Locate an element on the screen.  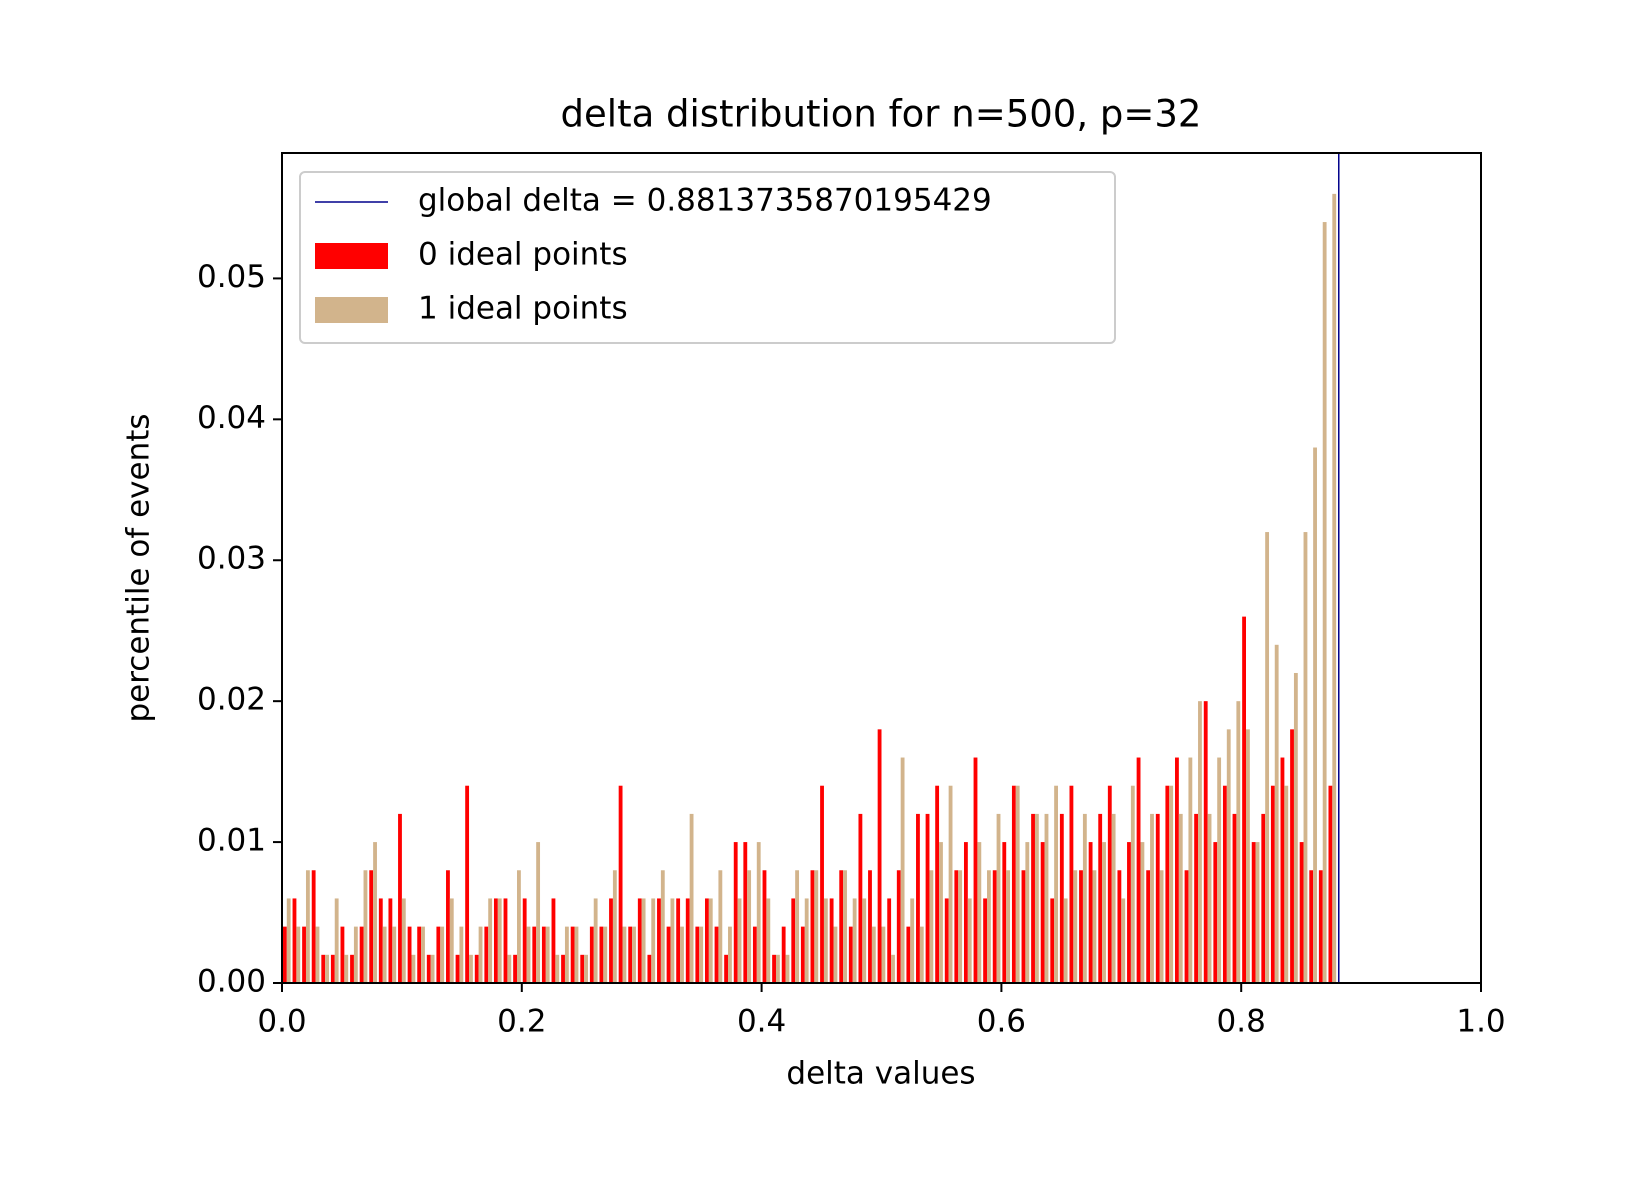
legend-label: 0 ideal points is located at coordinates (523, 255).